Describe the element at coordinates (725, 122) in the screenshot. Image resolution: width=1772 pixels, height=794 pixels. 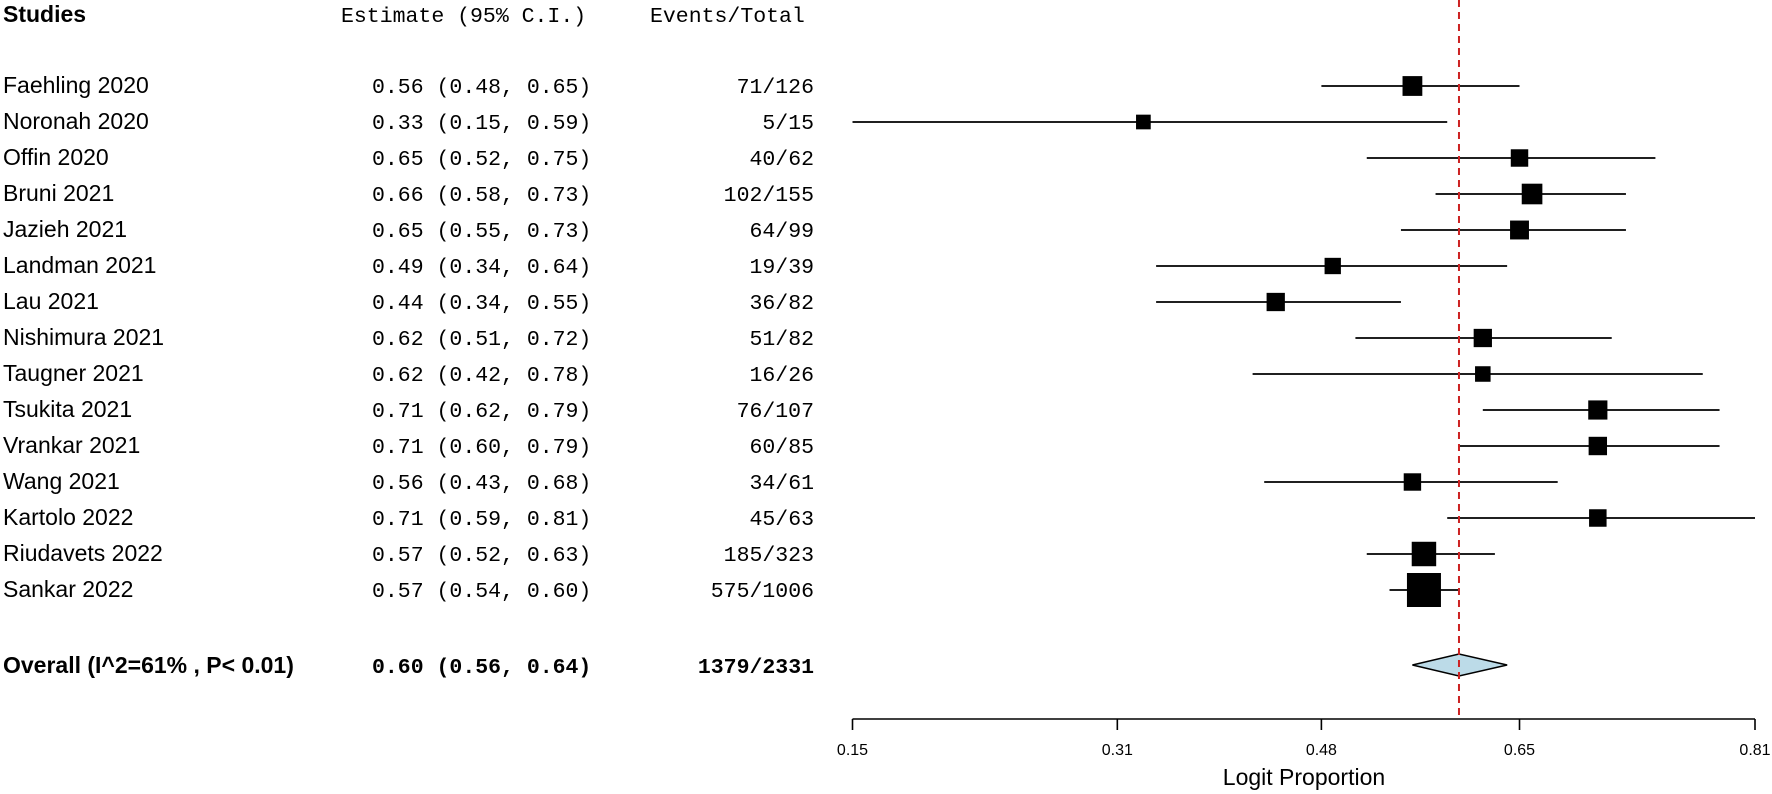
I see `study-row: Noronah 2020 0.33 (0.15, 0.59) 5/15` at that location.